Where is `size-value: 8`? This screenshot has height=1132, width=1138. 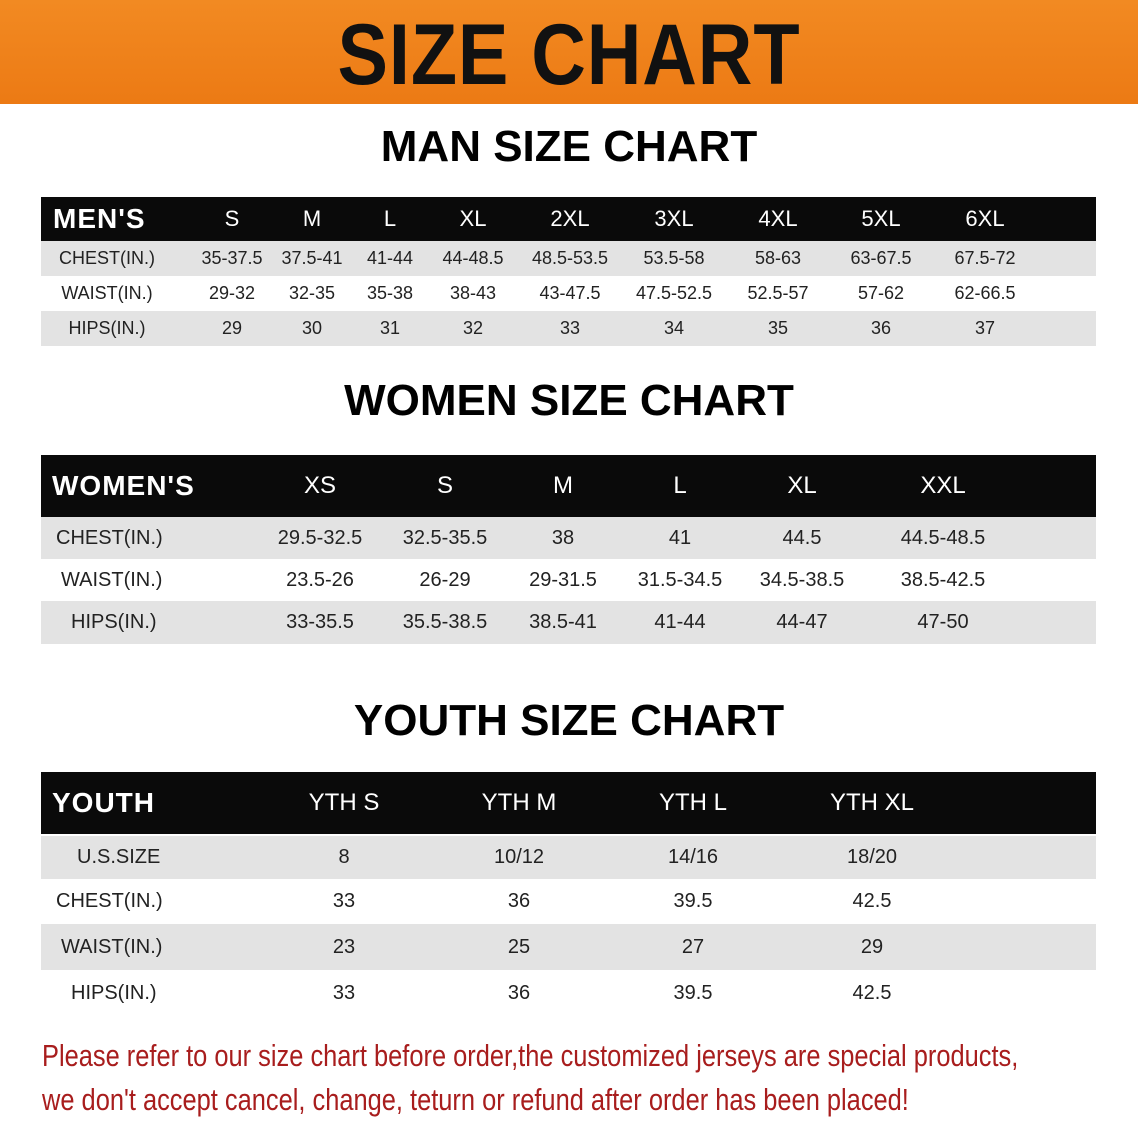
size-value: 8 is located at coordinates (344, 857).